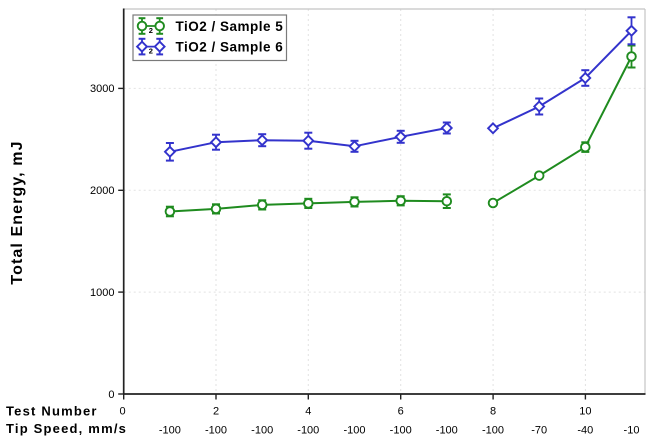 The image size is (653, 447). Describe the element at coordinates (17, 212) in the screenshot. I see `svg-text: Total Energy, mJ` at that location.